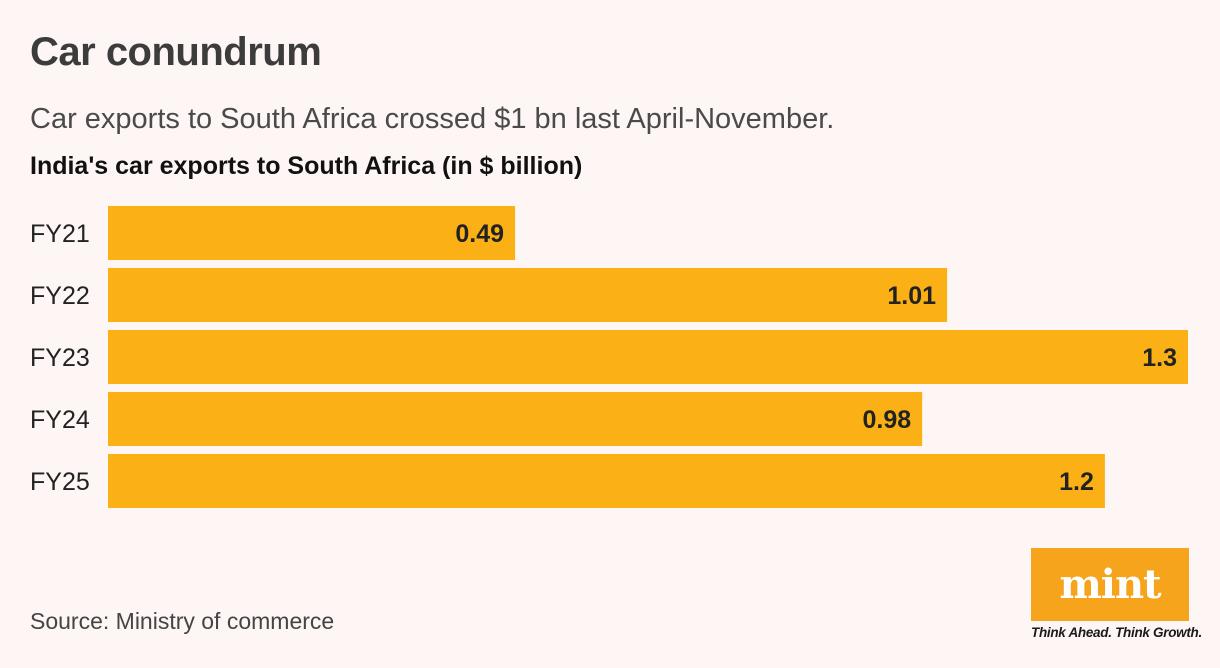  What do you see at coordinates (60, 482) in the screenshot?
I see `category-label-fy25: FY25` at bounding box center [60, 482].